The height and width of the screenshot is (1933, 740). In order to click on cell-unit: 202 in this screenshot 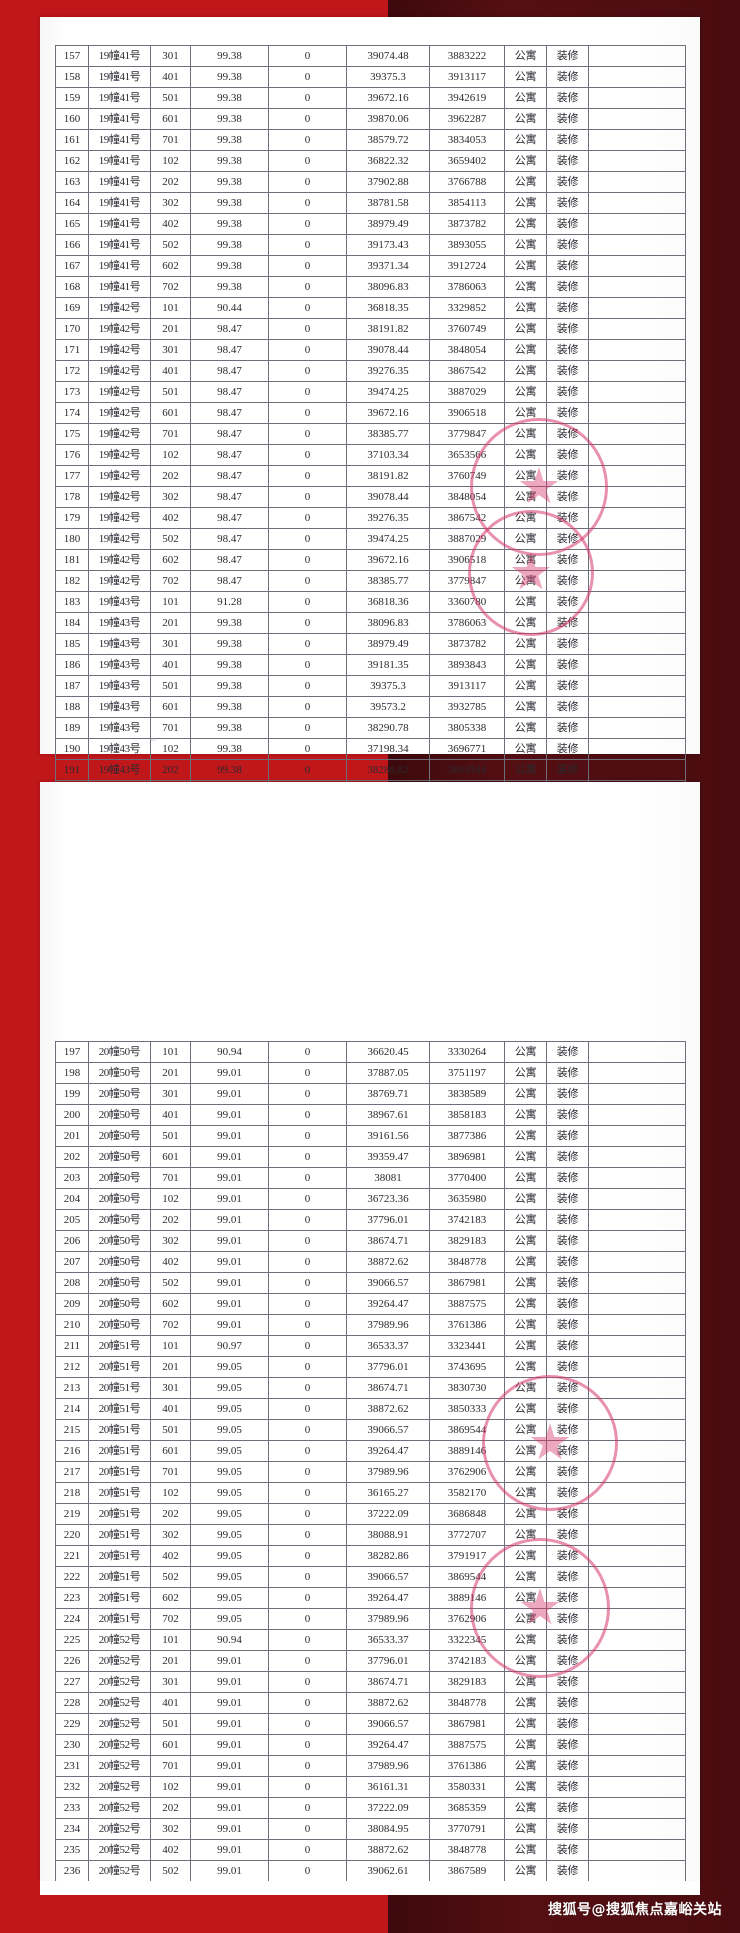, I will do `click(170, 476)`.